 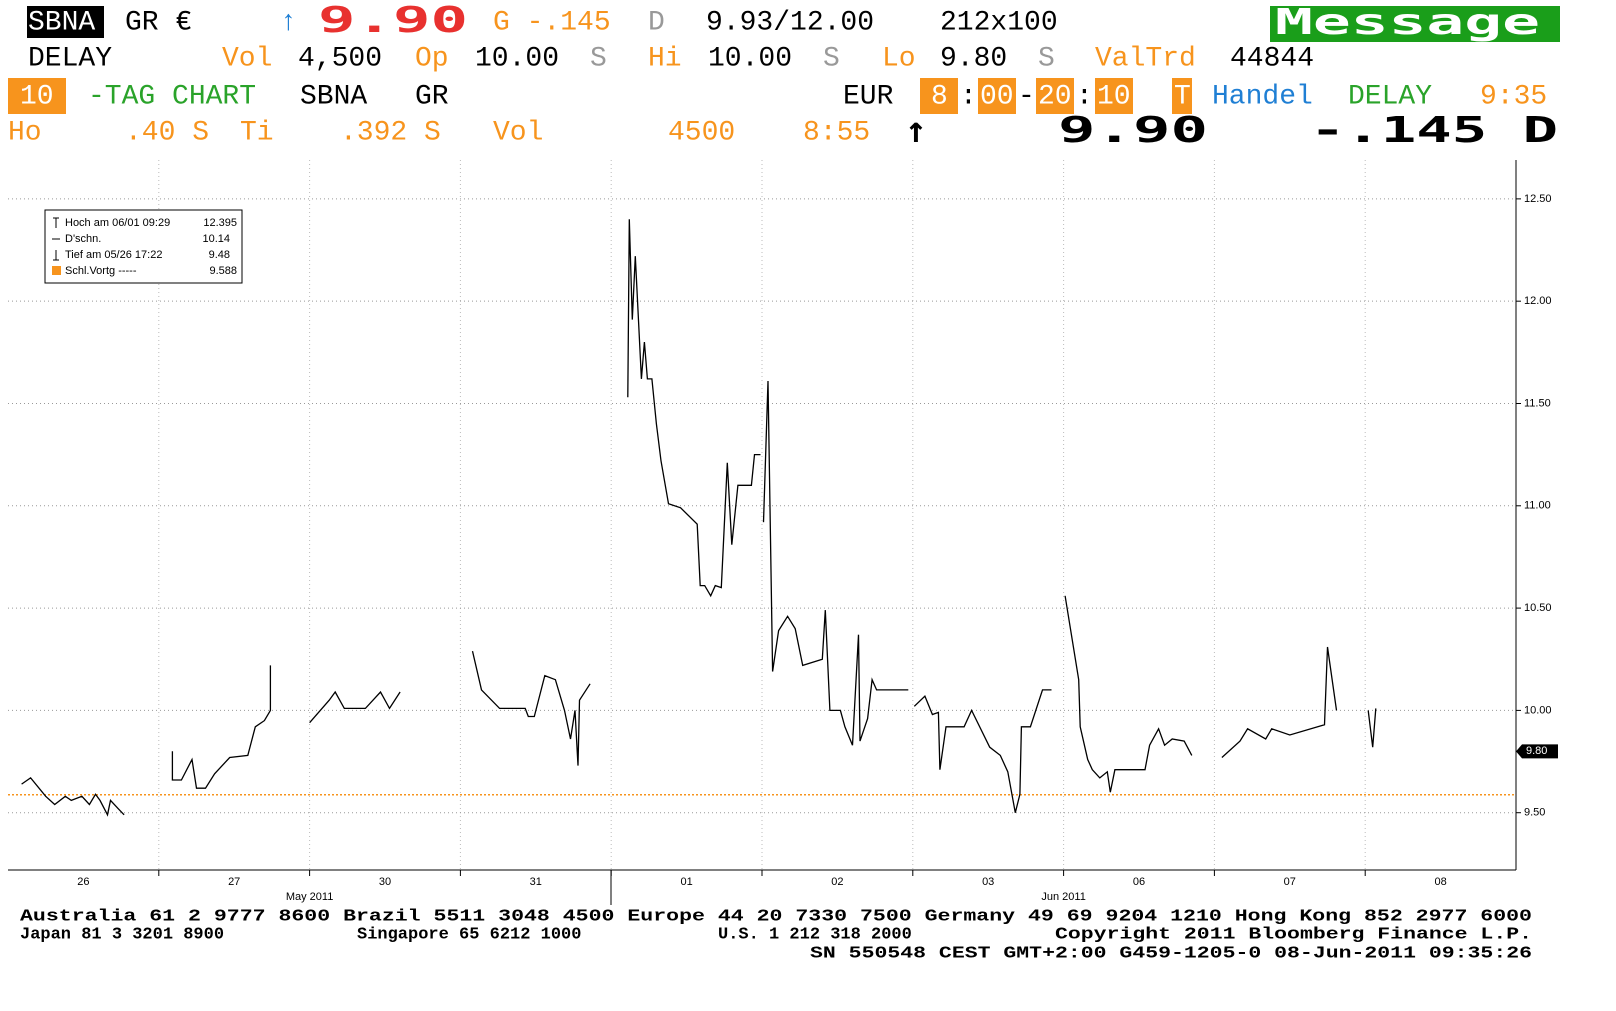 What do you see at coordinates (1290, 882) in the screenshot?
I see `x-tick-label: 07` at bounding box center [1290, 882].